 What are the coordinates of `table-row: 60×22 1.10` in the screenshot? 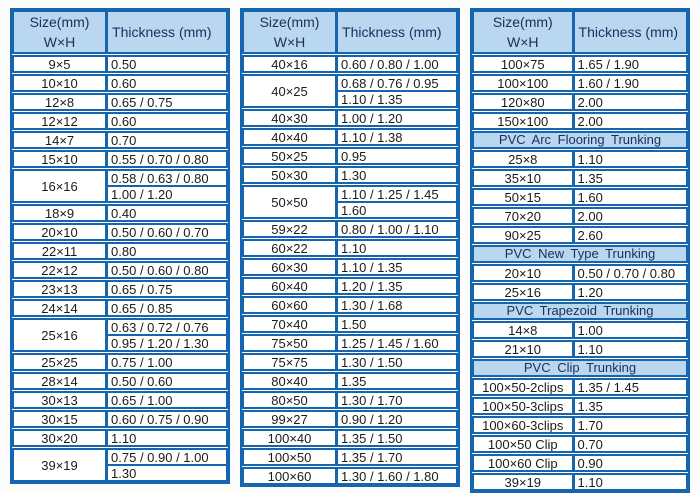 It's located at (350, 248).